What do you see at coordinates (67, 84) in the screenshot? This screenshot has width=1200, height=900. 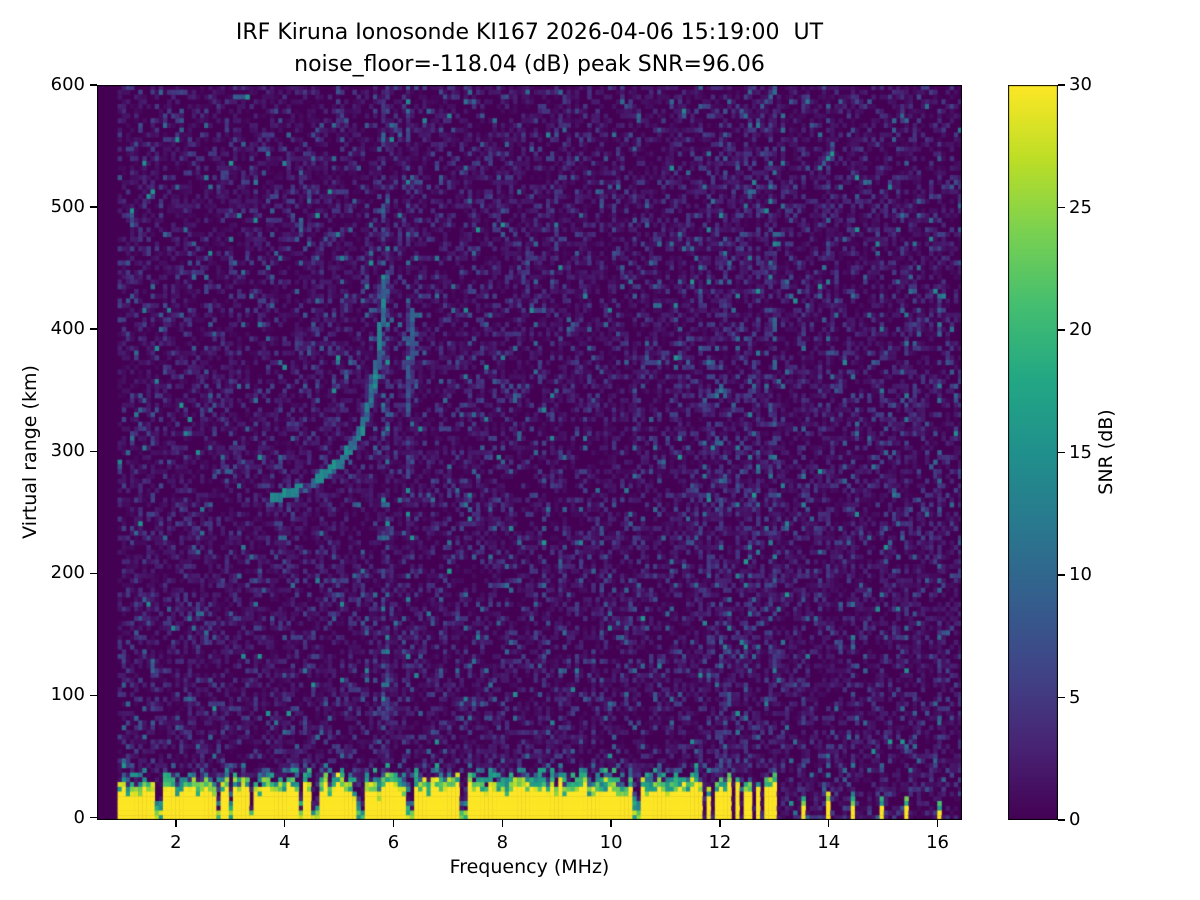 I see `y-tick-label: 600` at bounding box center [67, 84].